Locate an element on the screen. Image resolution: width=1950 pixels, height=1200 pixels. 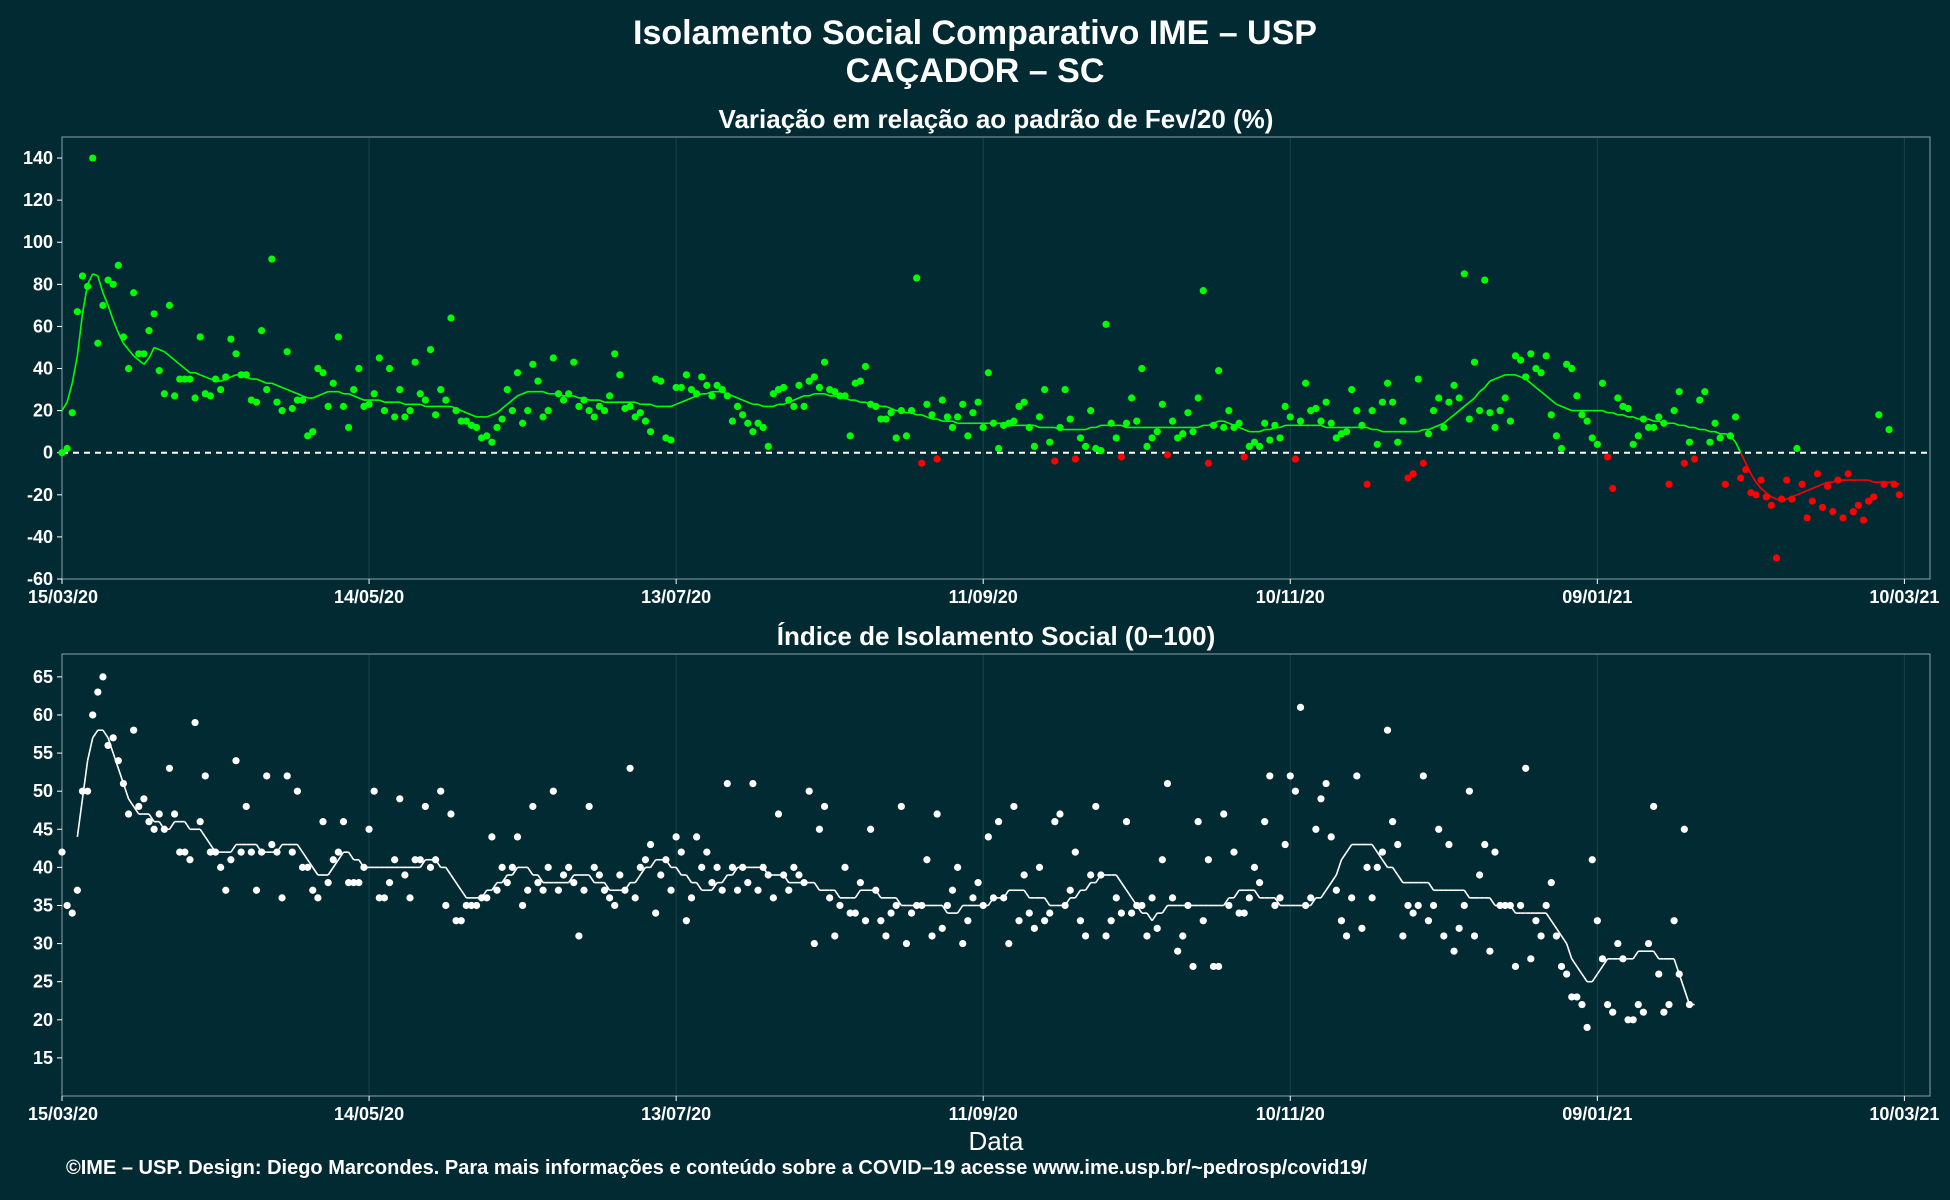
y-tick-label: 40 is located at coordinates (43, 369).